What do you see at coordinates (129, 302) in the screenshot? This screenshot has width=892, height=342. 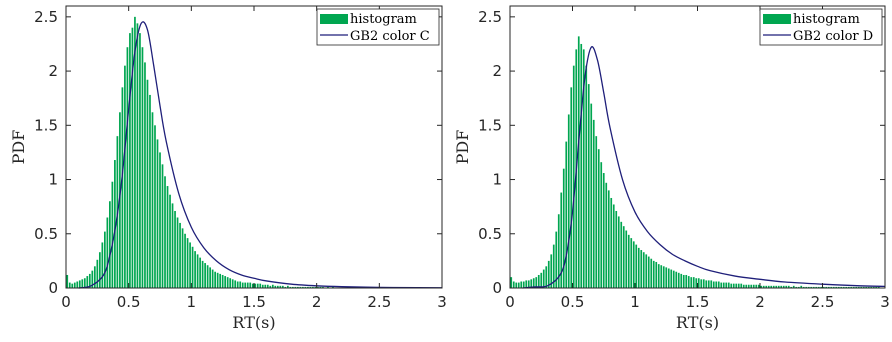 I see `left-x-tick-label: 0.5` at bounding box center [129, 302].